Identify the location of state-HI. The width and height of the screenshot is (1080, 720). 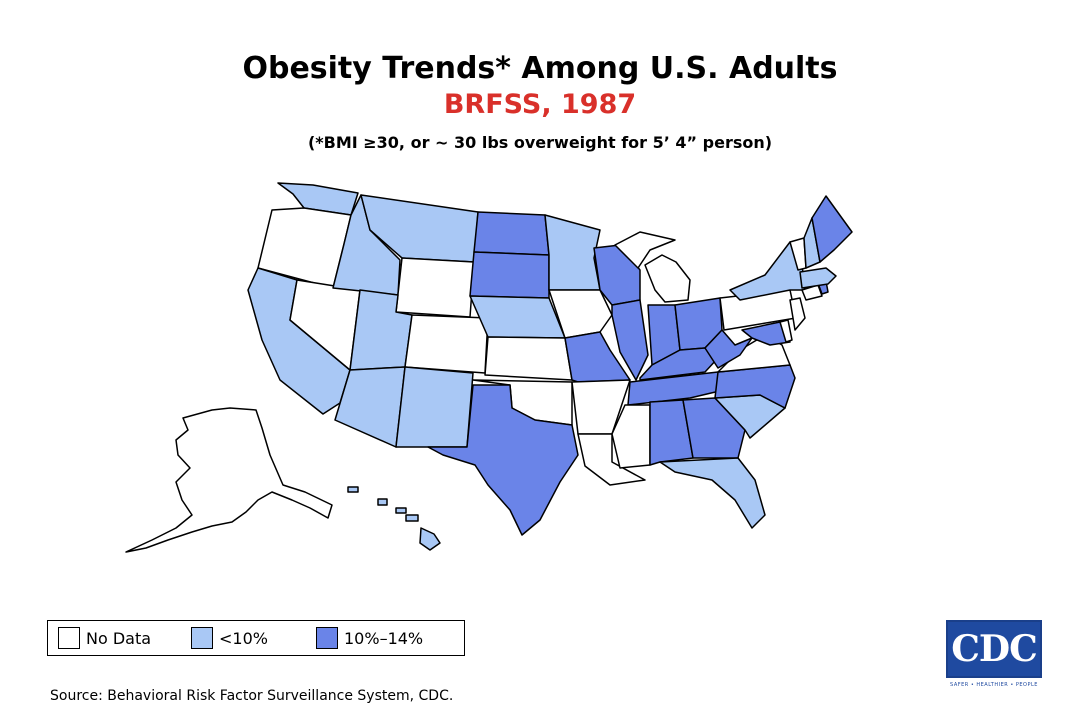
(394, 518).